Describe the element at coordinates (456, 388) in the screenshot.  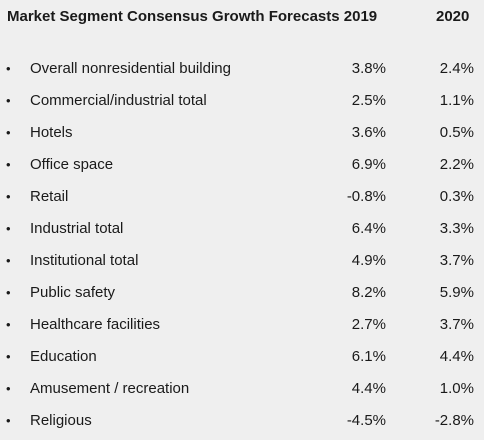
I see `value-2020: 1.0%` at that location.